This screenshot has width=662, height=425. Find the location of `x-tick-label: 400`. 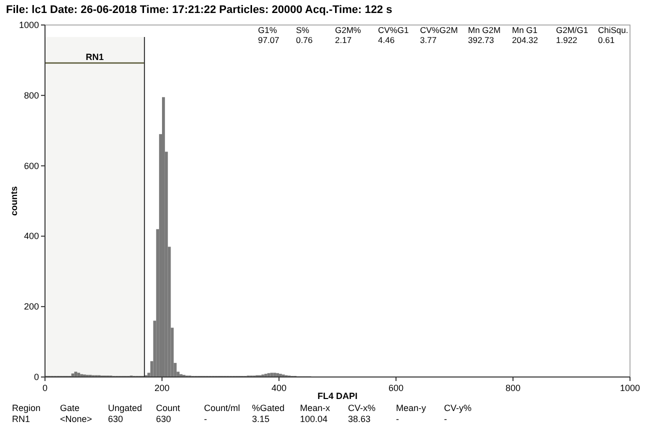

x-tick-label: 400 is located at coordinates (279, 388).